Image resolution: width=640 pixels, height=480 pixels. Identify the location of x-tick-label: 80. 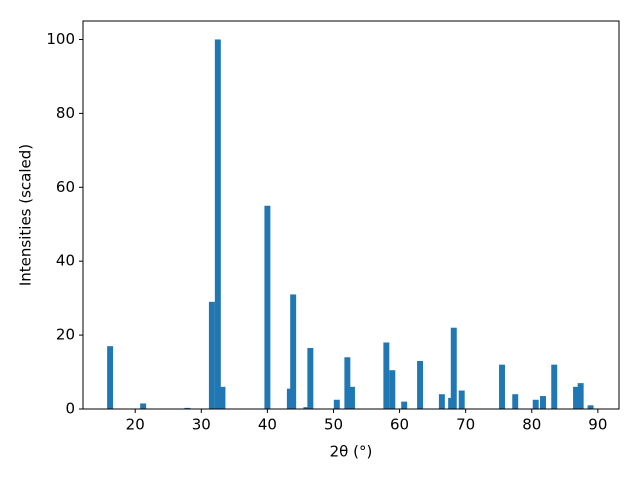
(531, 425).